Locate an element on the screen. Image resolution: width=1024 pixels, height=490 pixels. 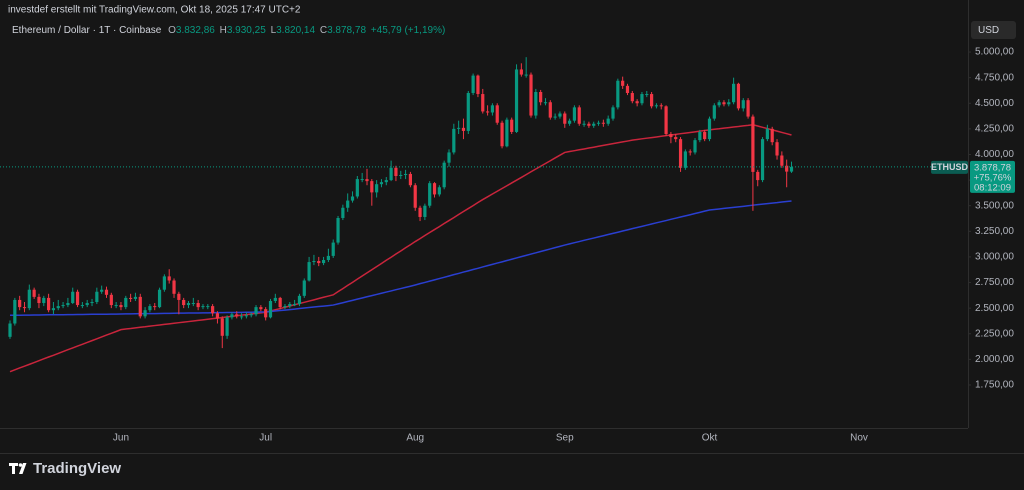
symbol-title: Ethereum / Dollar · 1T · Coinbase is located at coordinates (87, 30).